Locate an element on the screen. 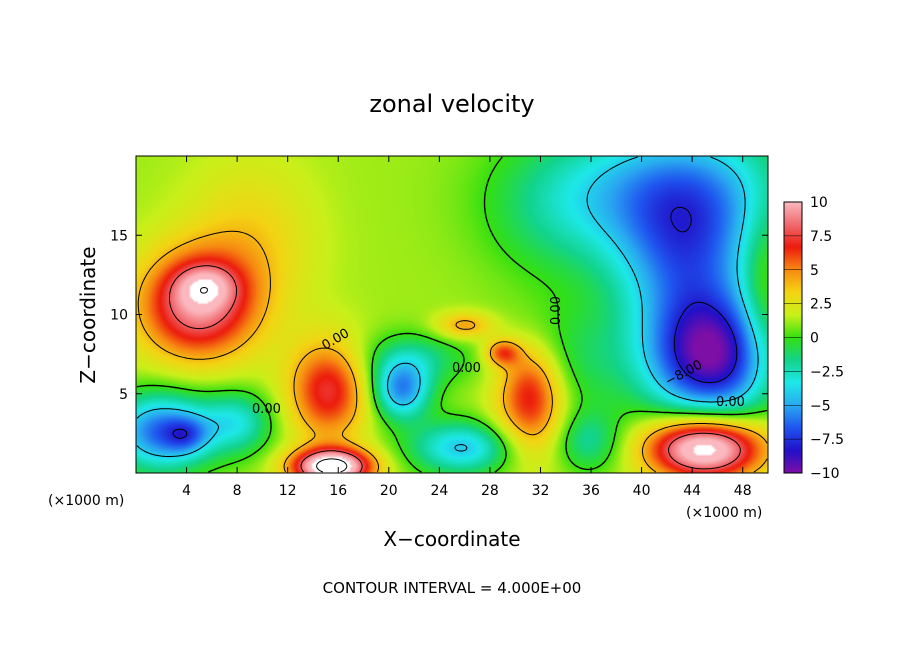 The width and height of the screenshot is (904, 654). x-tick-label: 8 is located at coordinates (237, 491).